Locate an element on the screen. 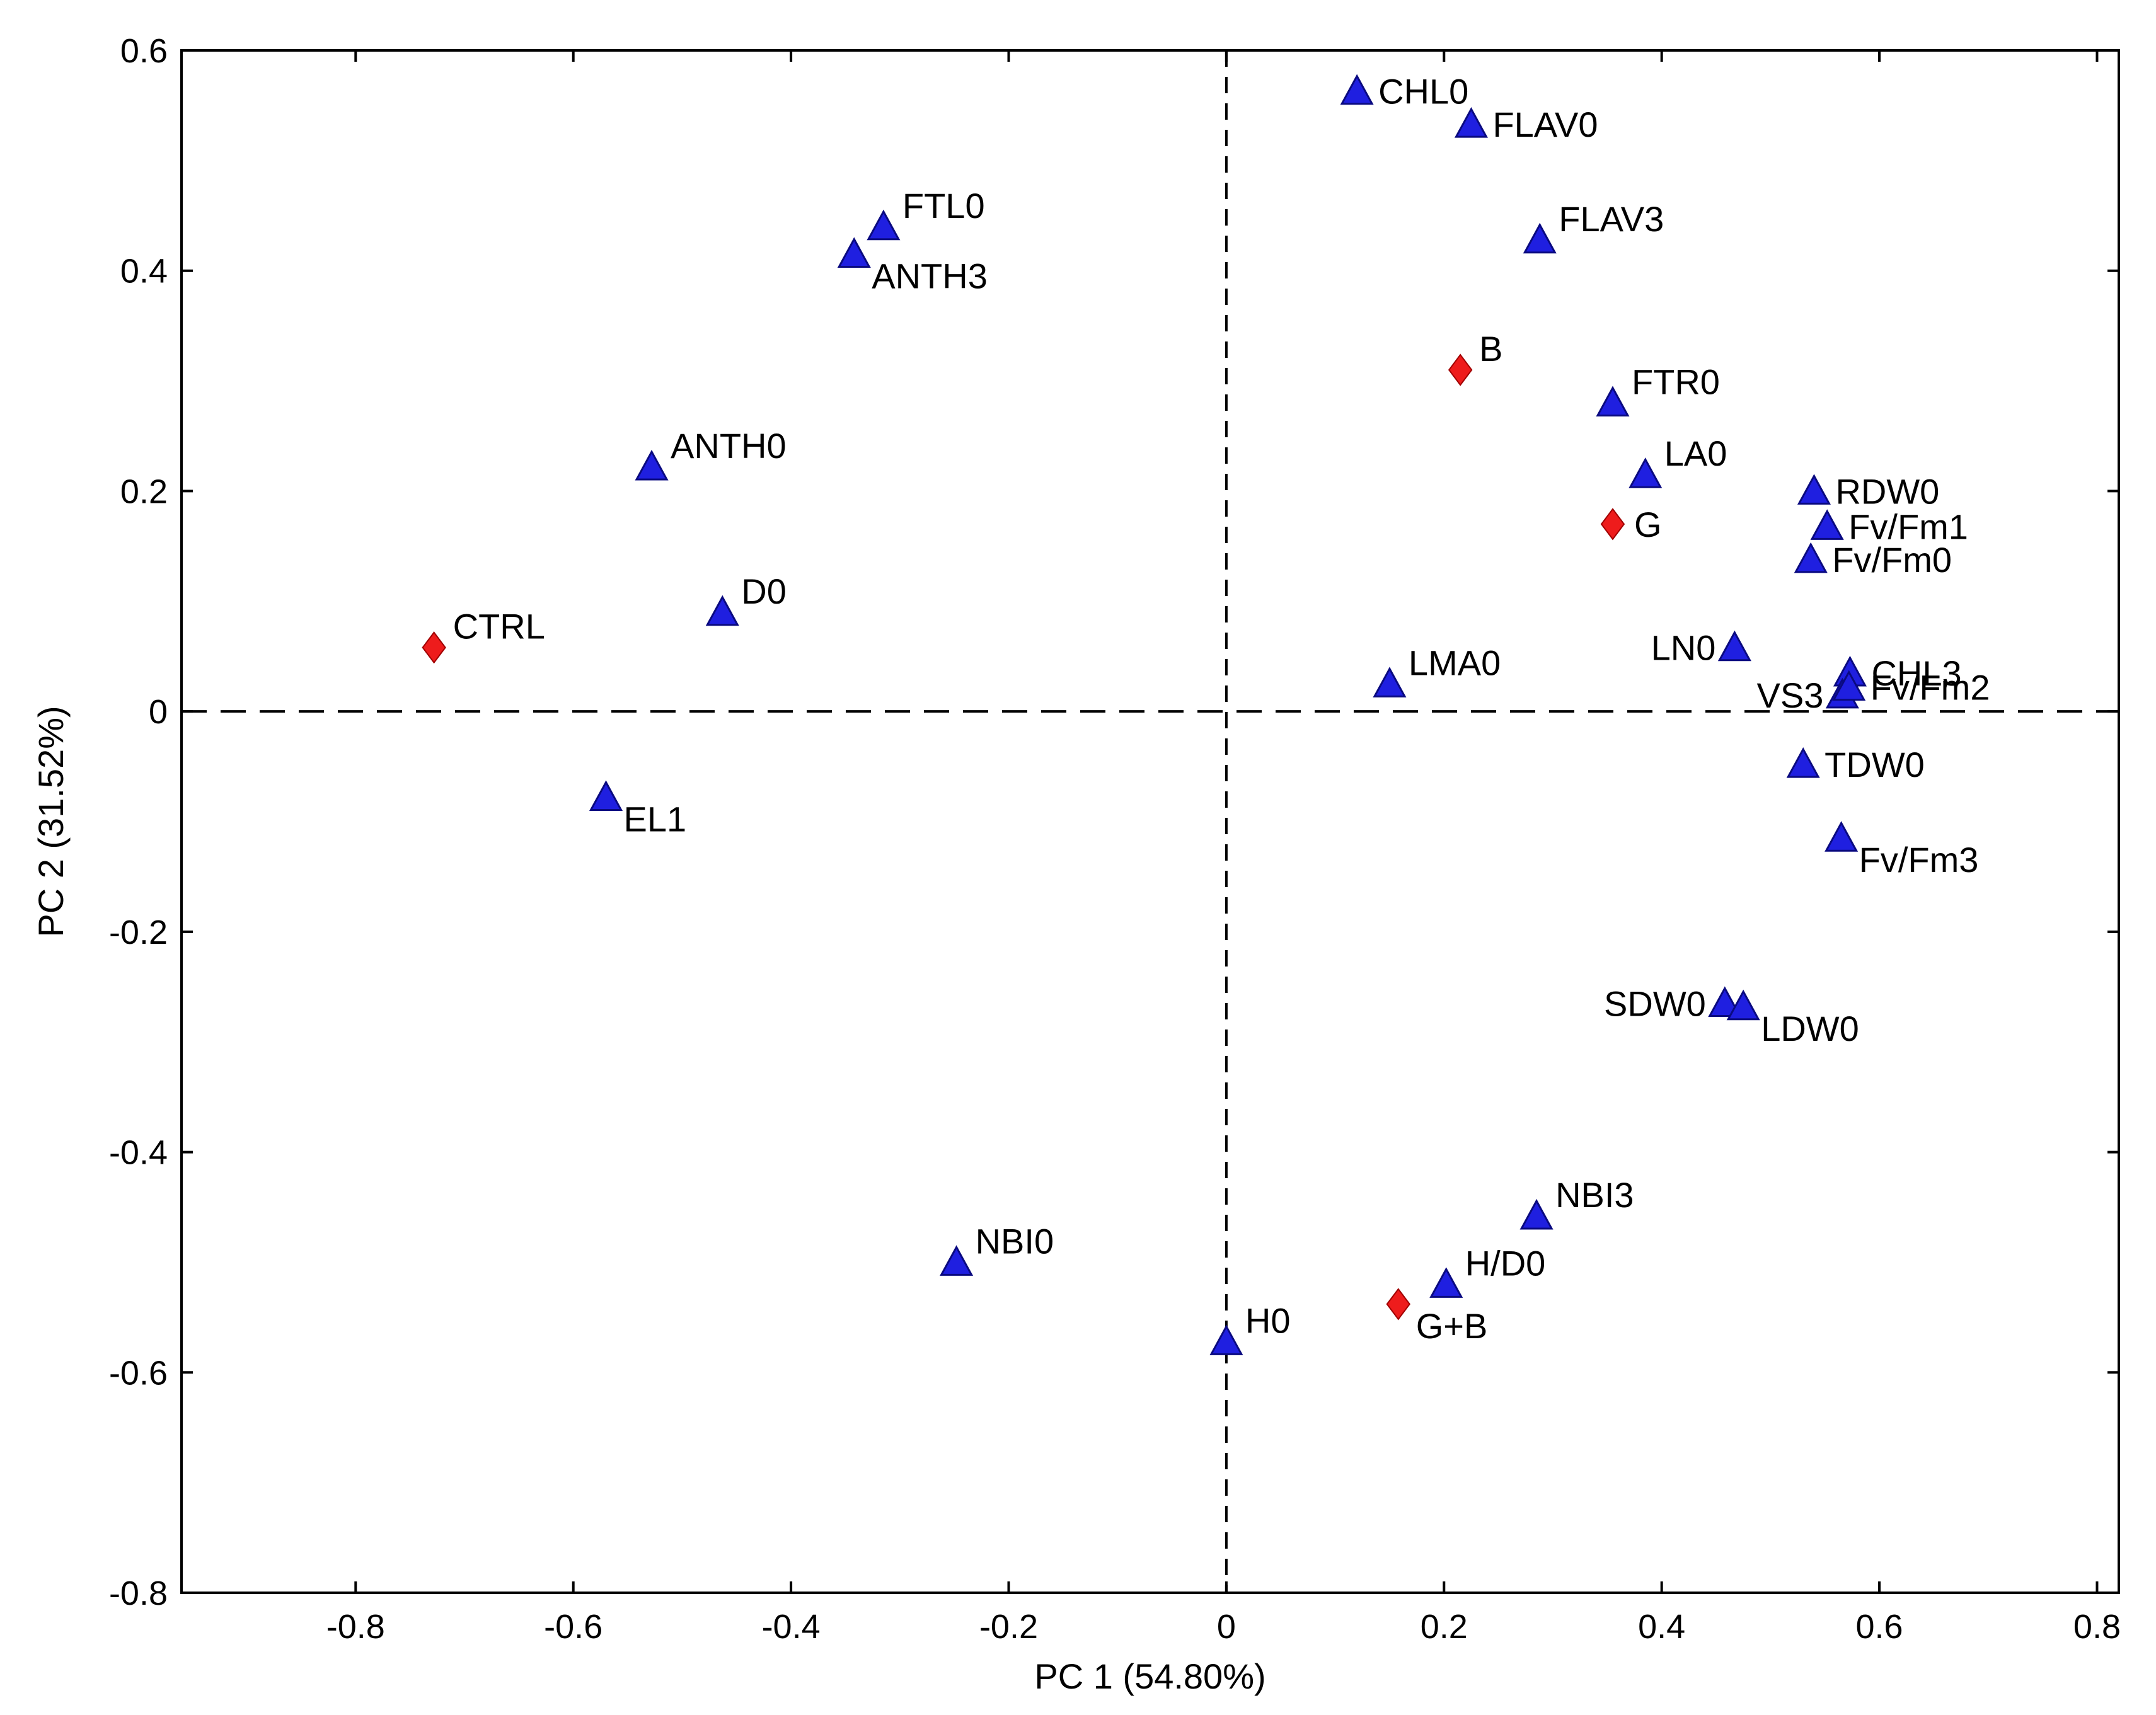 This screenshot has height=1715, width=2156. point-label: FTR0 is located at coordinates (1676, 382).